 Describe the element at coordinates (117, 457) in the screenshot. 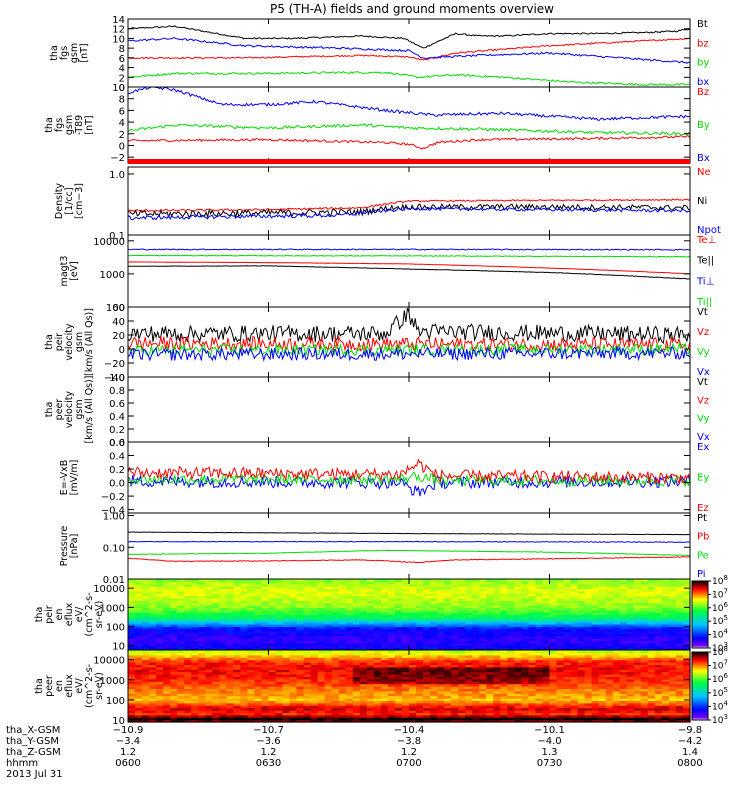

I see `y-tick-label: 0.4` at that location.